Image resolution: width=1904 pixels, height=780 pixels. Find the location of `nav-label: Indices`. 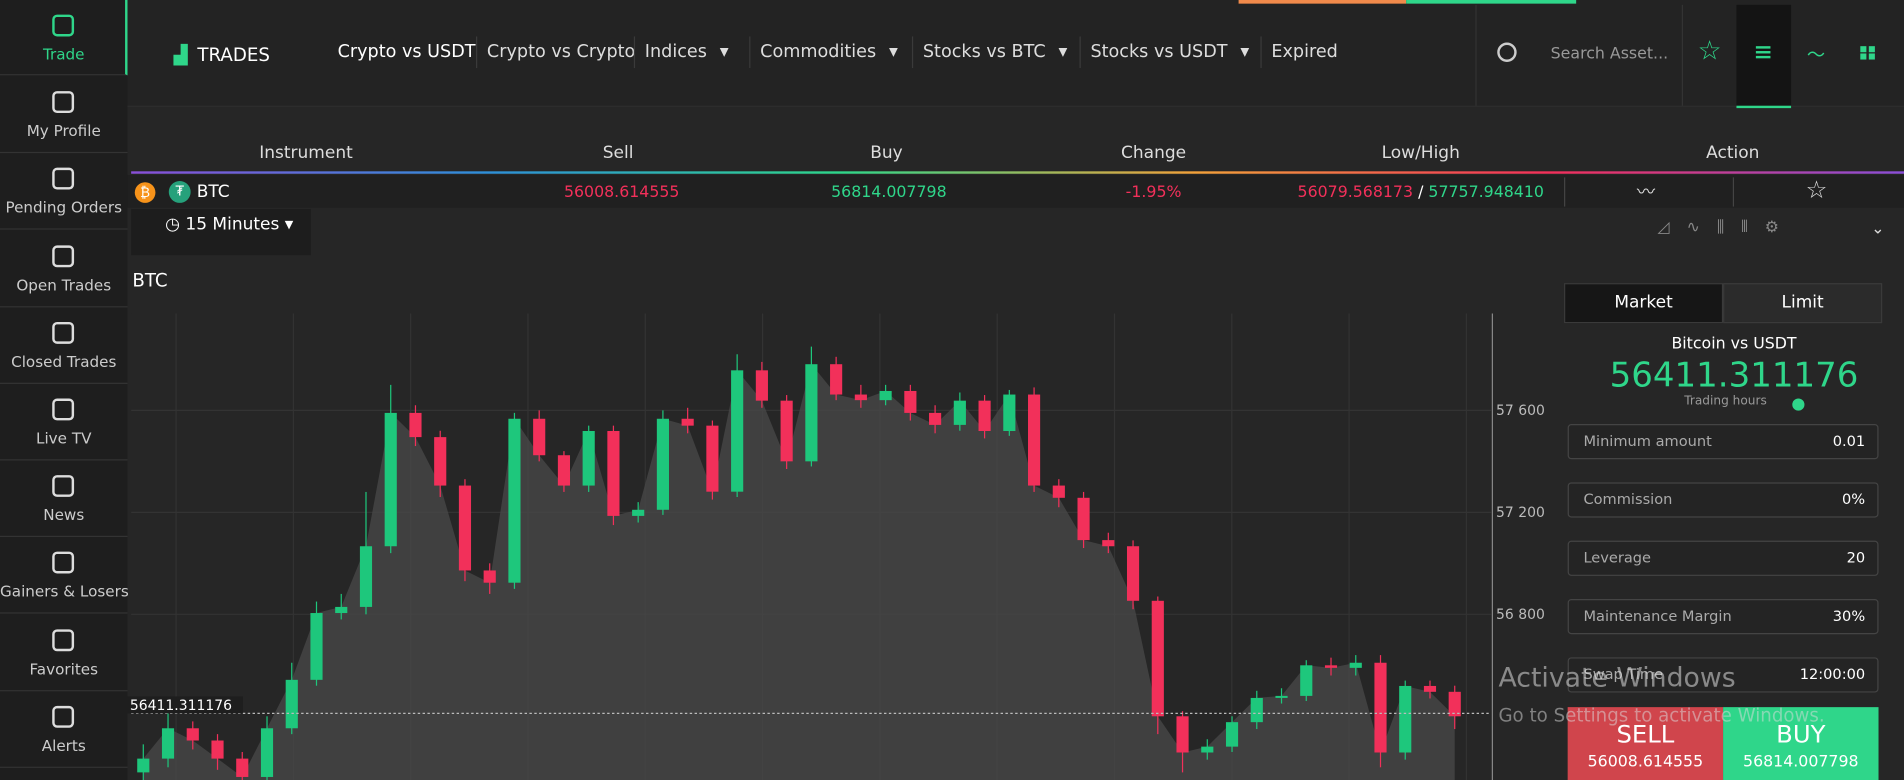

nav-label: Indices is located at coordinates (675, 52).